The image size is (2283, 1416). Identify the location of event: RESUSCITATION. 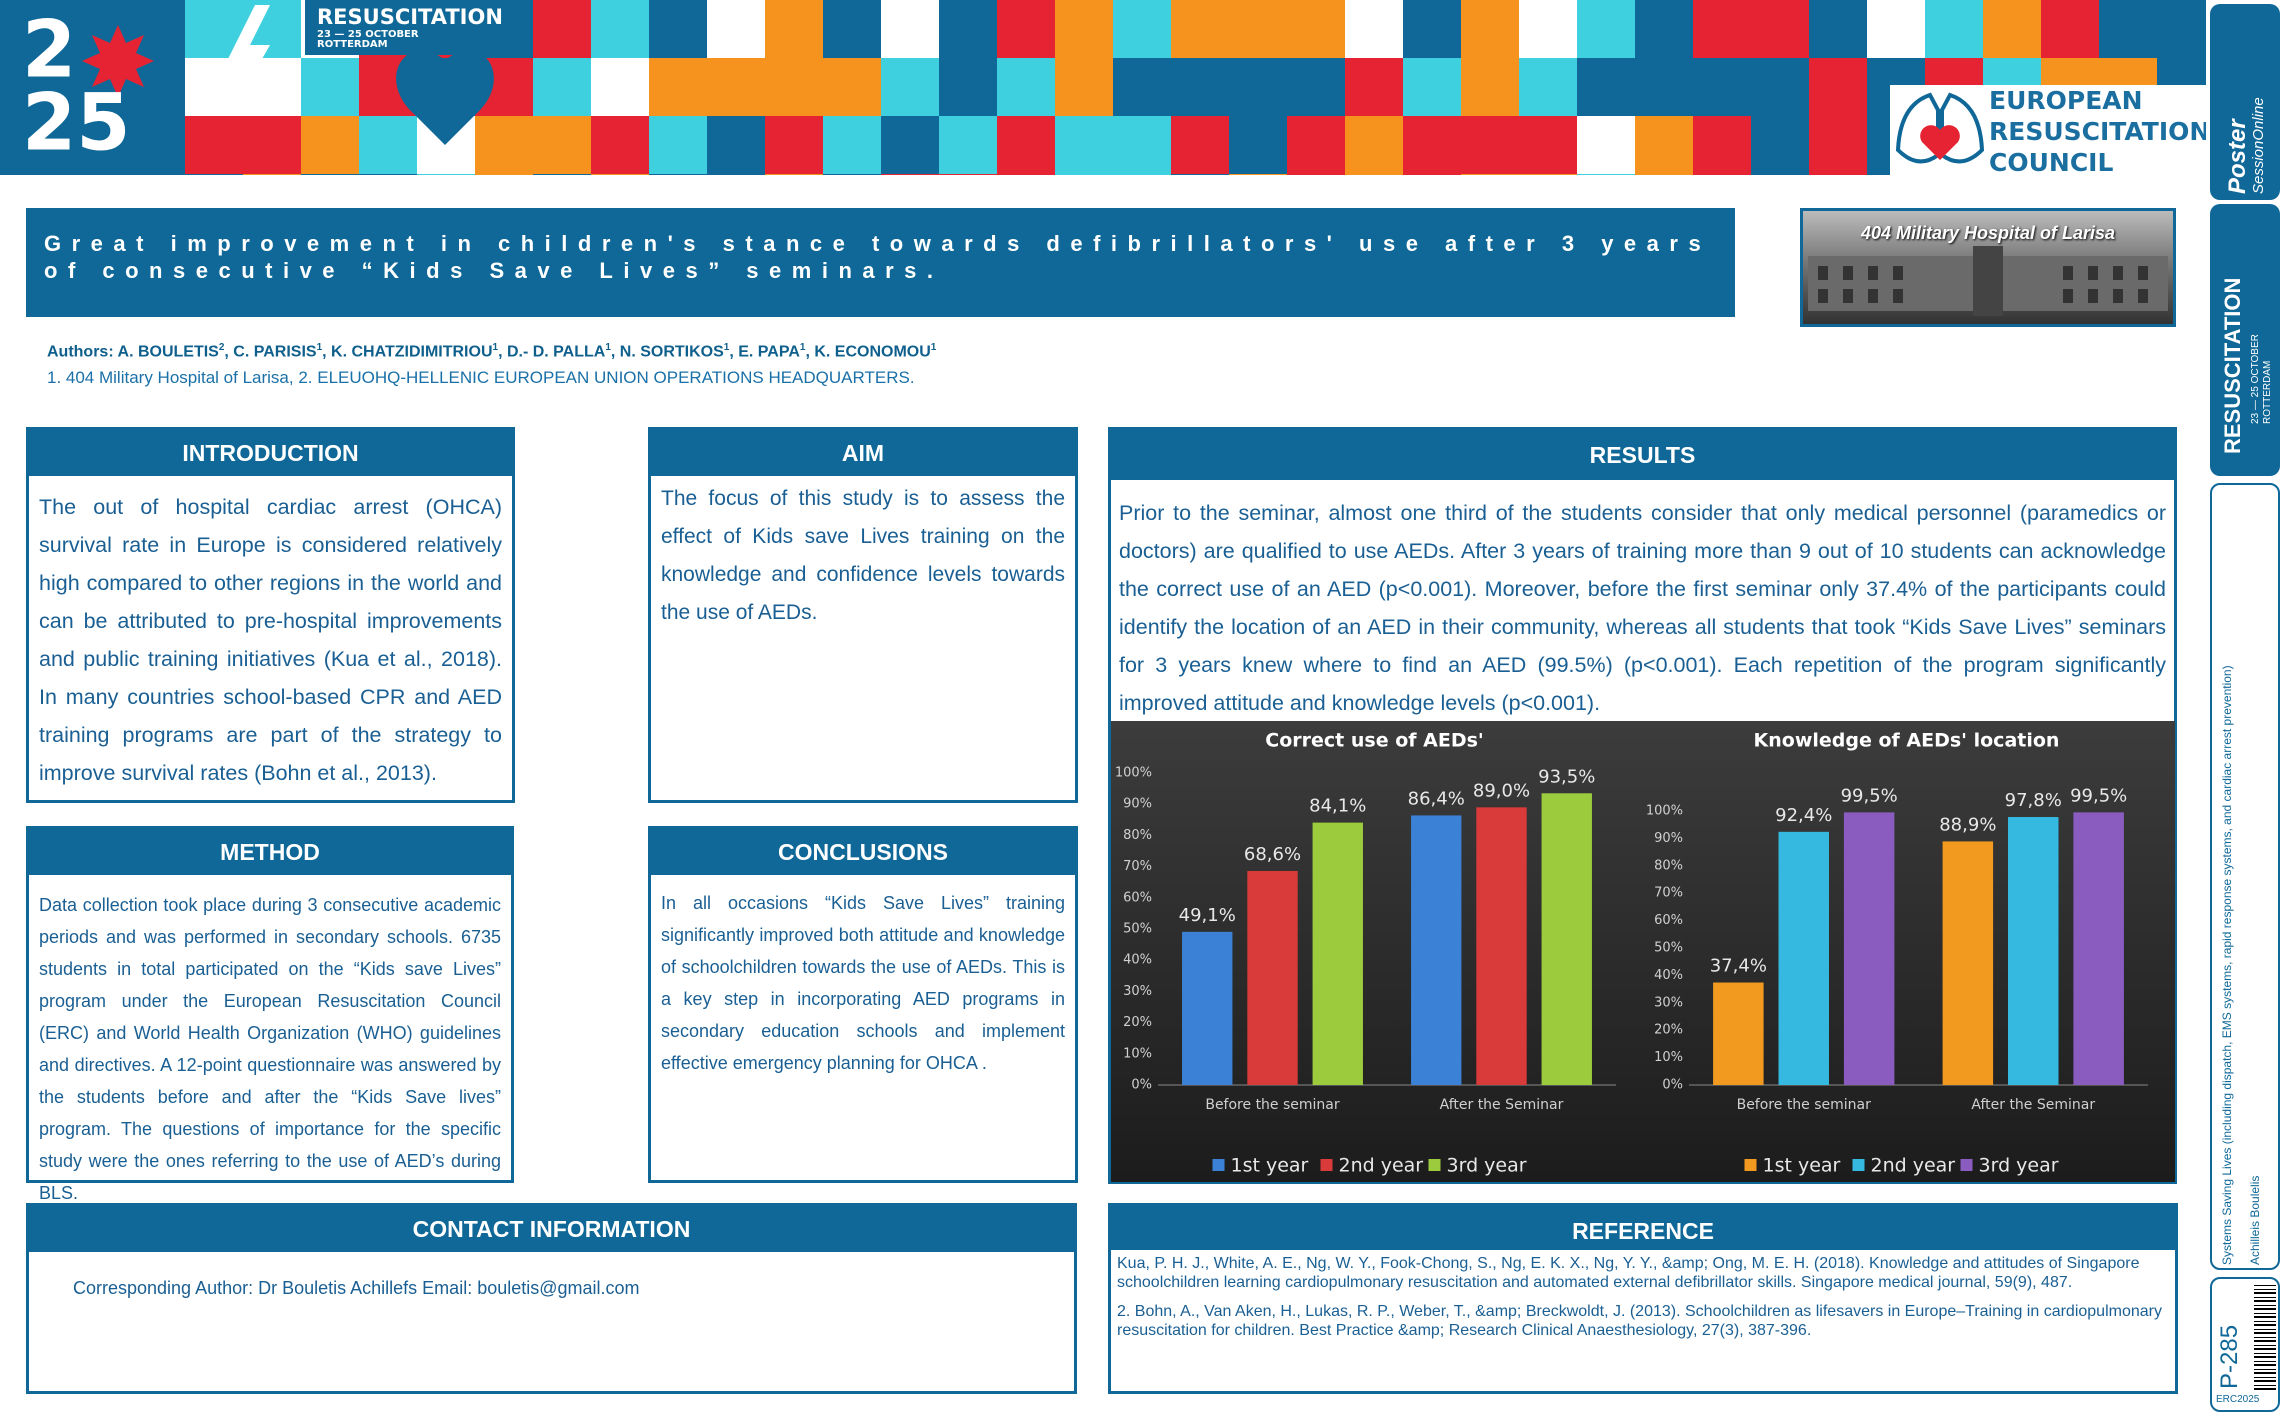
(410, 17).